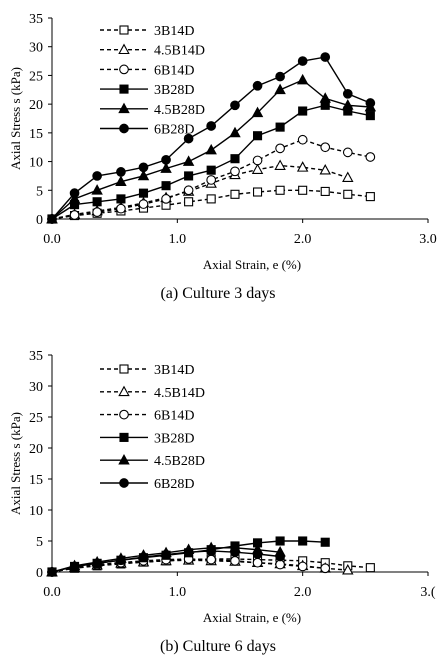 The image size is (437, 667). I want to click on x-tick-label: 3.0, so click(428, 239).